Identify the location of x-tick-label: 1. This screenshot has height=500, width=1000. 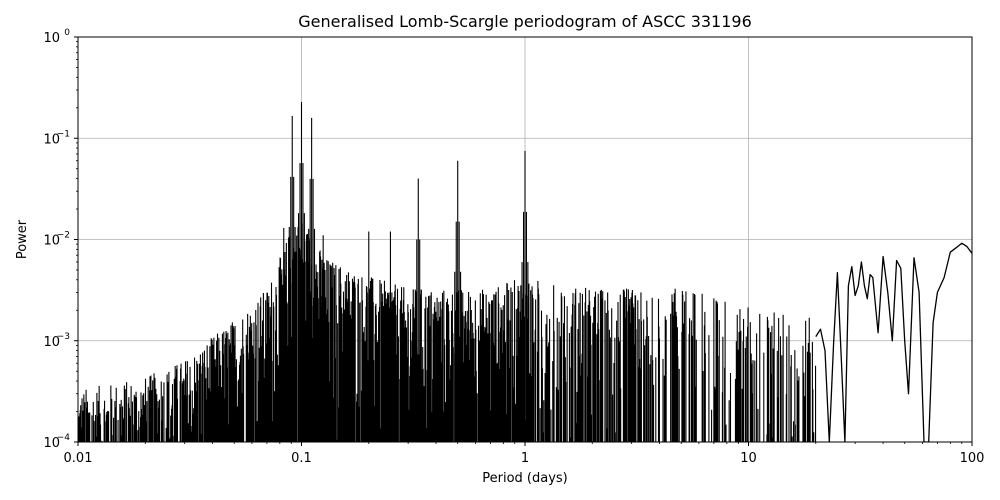
(525, 458).